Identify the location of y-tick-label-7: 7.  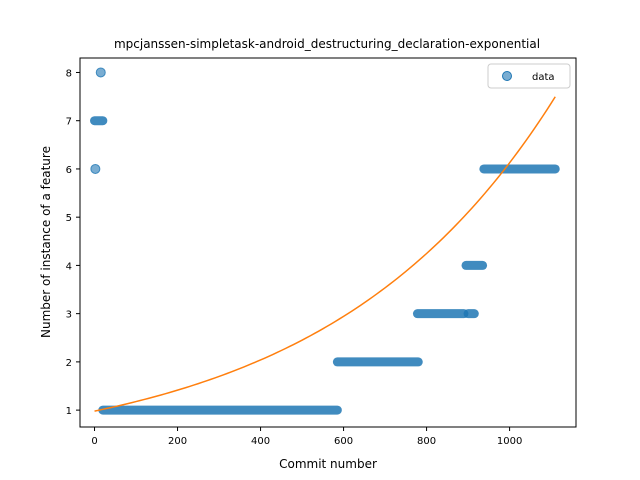
(69, 122).